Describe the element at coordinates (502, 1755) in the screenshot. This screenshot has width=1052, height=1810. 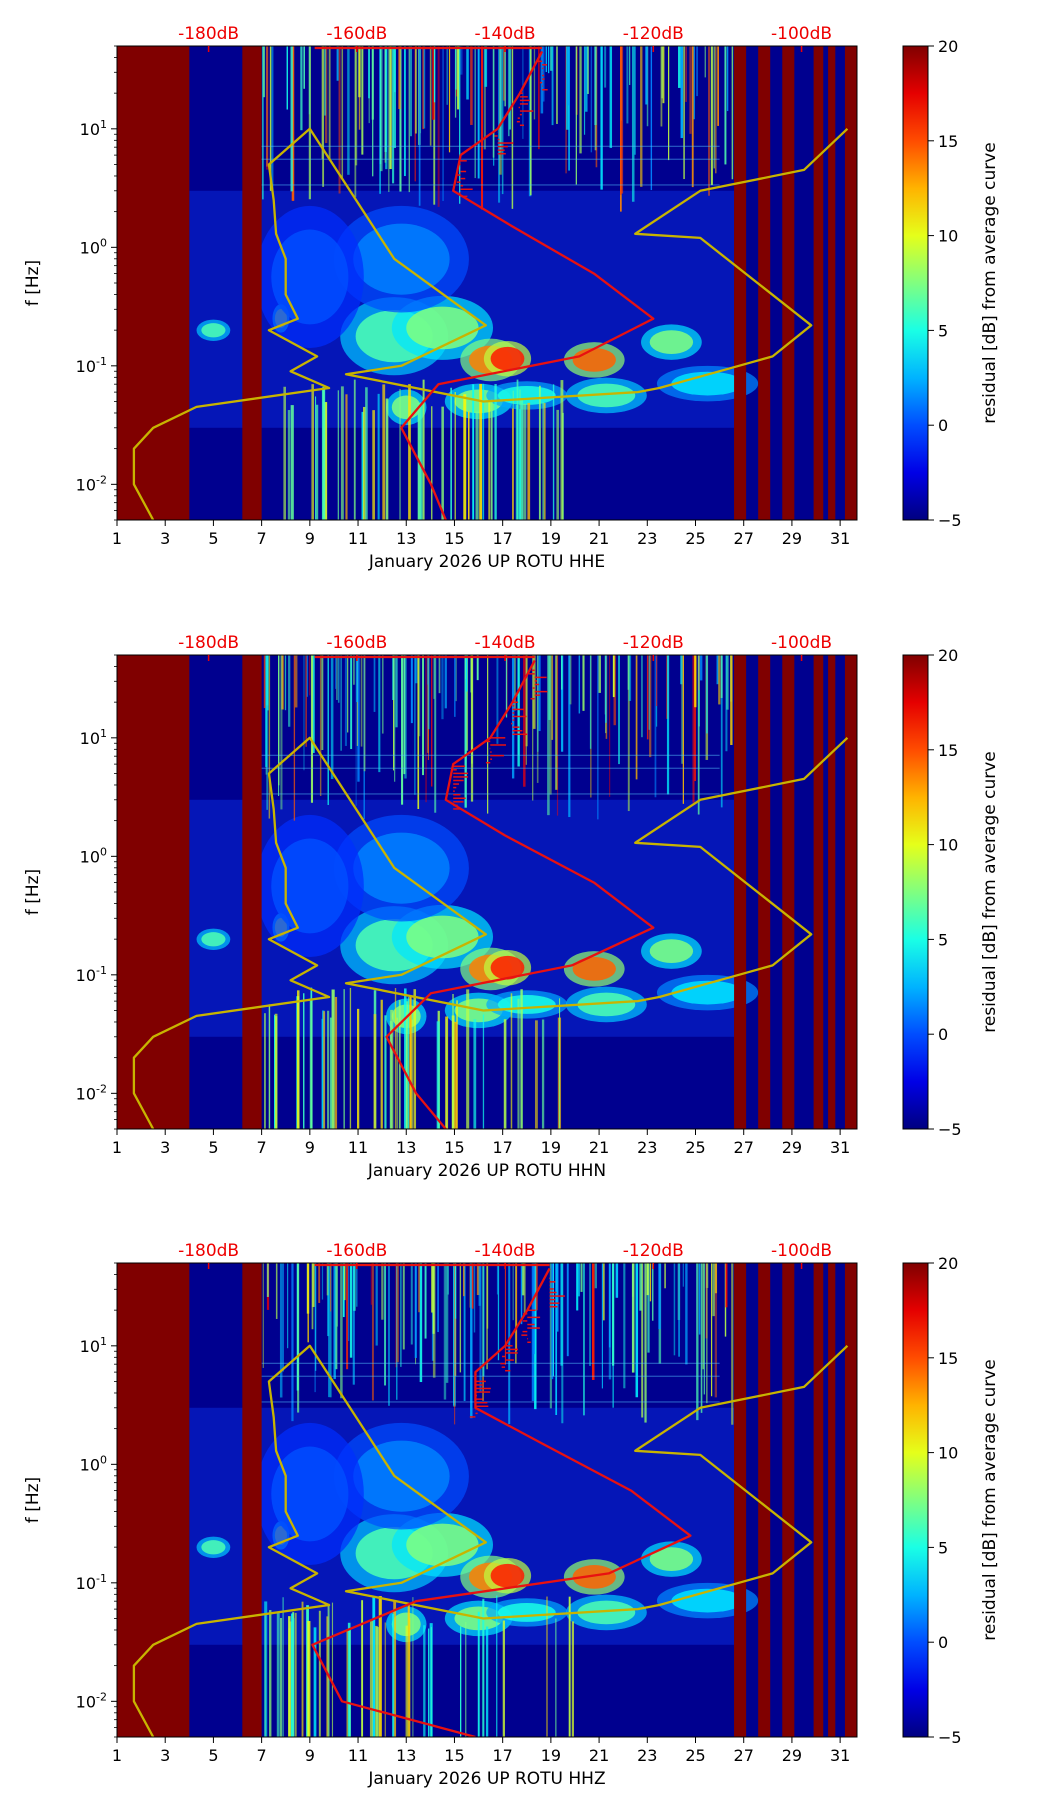
I see `x-tick-label: 17` at that location.